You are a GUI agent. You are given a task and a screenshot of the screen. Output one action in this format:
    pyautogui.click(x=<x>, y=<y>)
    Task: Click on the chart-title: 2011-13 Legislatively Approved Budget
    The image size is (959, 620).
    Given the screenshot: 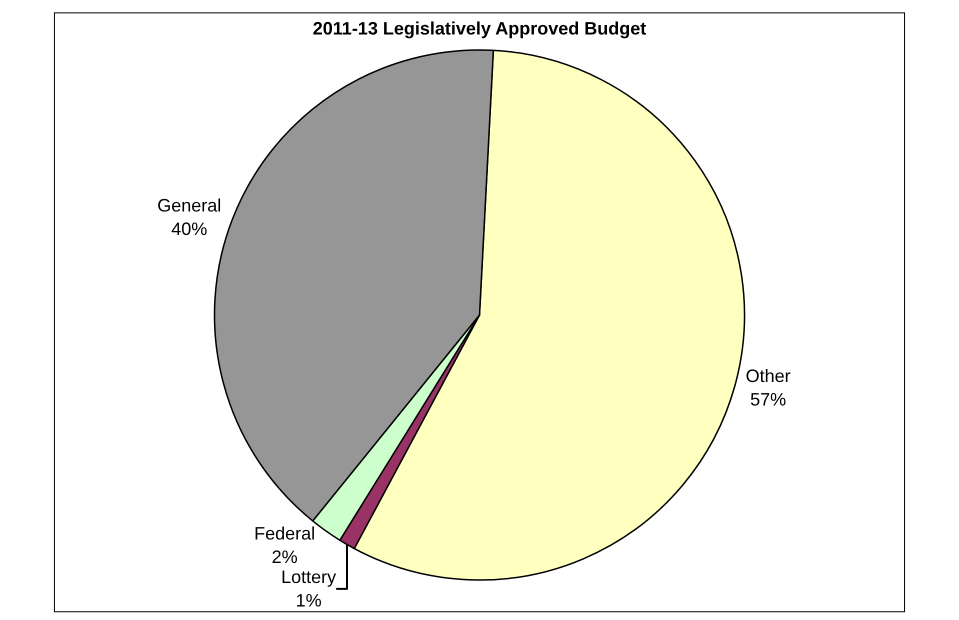 What is the action you would take?
    pyautogui.click(x=479, y=28)
    